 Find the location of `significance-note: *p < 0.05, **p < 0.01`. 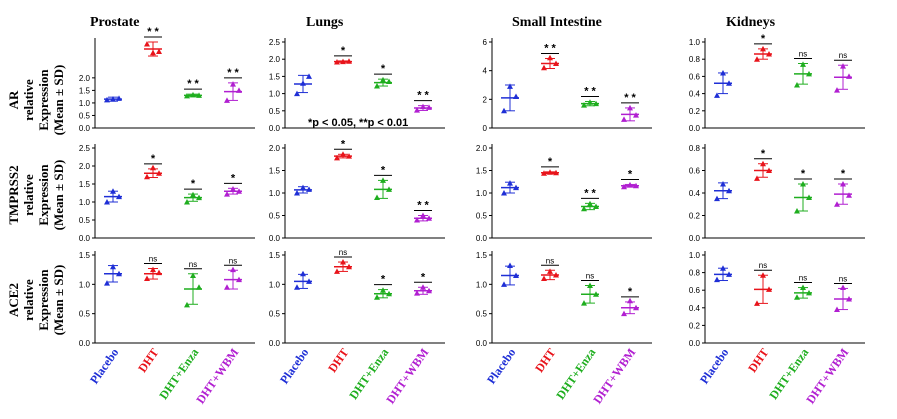

significance-note: *p < 0.05, **p < 0.01 is located at coordinates (358, 123).